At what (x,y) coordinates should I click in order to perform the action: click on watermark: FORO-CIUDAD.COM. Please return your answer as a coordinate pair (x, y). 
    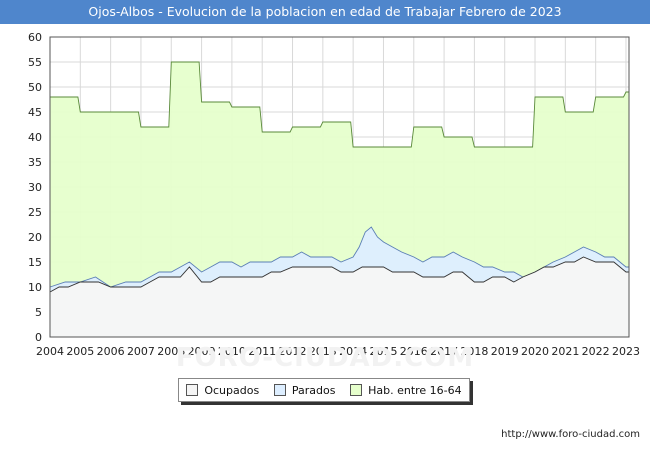
    Looking at the image, I should click on (325, 358).